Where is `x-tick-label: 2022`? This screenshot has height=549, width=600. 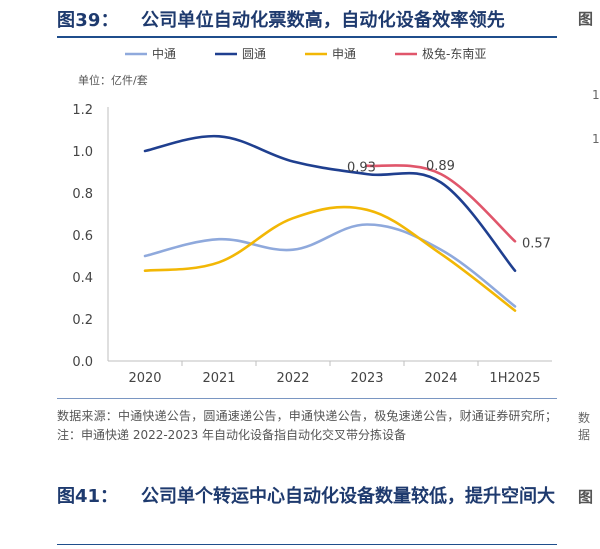
x-tick-label: 2022 is located at coordinates (292, 378).